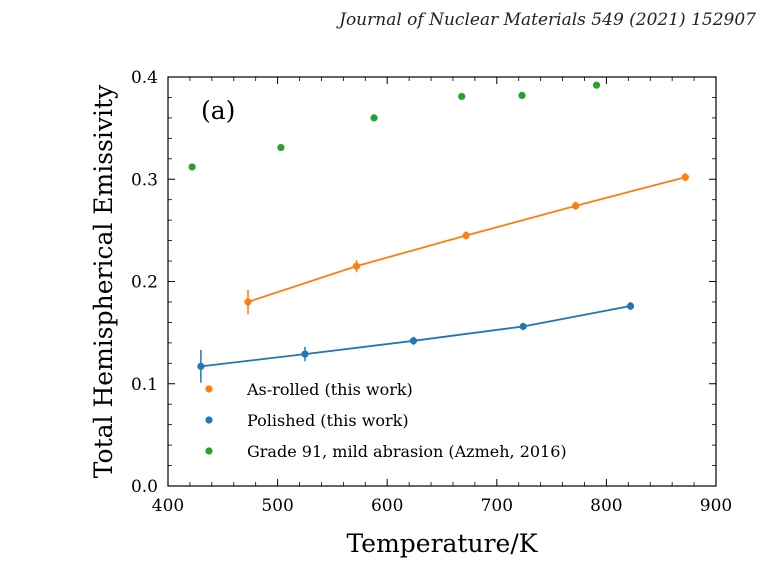 Image resolution: width=781 pixels, height=566 pixels. What do you see at coordinates (144, 283) in the screenshot?
I see `y-tick-label: 0.2` at bounding box center [144, 283].